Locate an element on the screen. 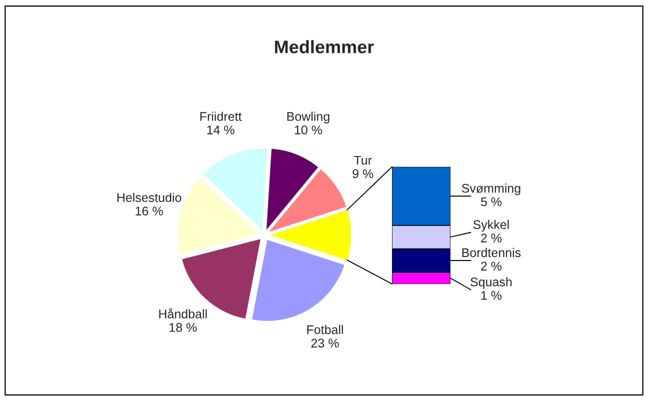 This screenshot has height=401, width=648. data-label: 5 % is located at coordinates (491, 201).